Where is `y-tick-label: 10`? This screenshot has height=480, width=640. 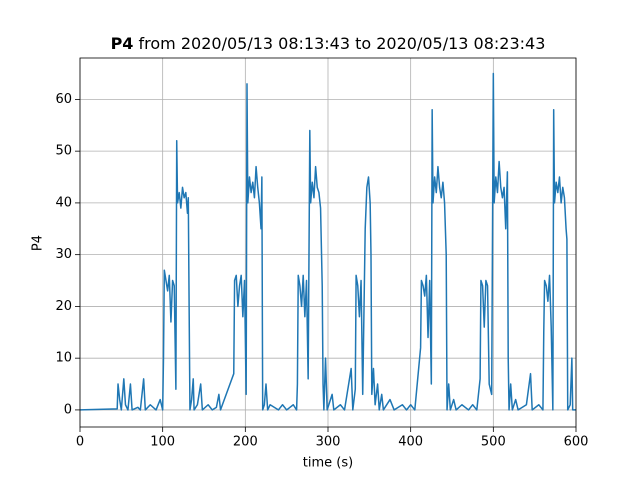 y-tick-label: 10 is located at coordinates (63, 358).